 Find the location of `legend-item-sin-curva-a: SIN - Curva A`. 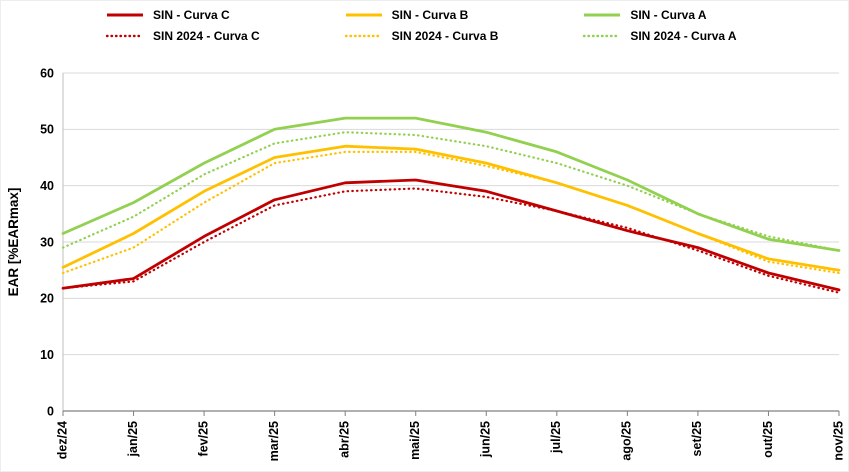

legend-item-sin-curva-a: SIN - Curva A is located at coordinates (701, 15).